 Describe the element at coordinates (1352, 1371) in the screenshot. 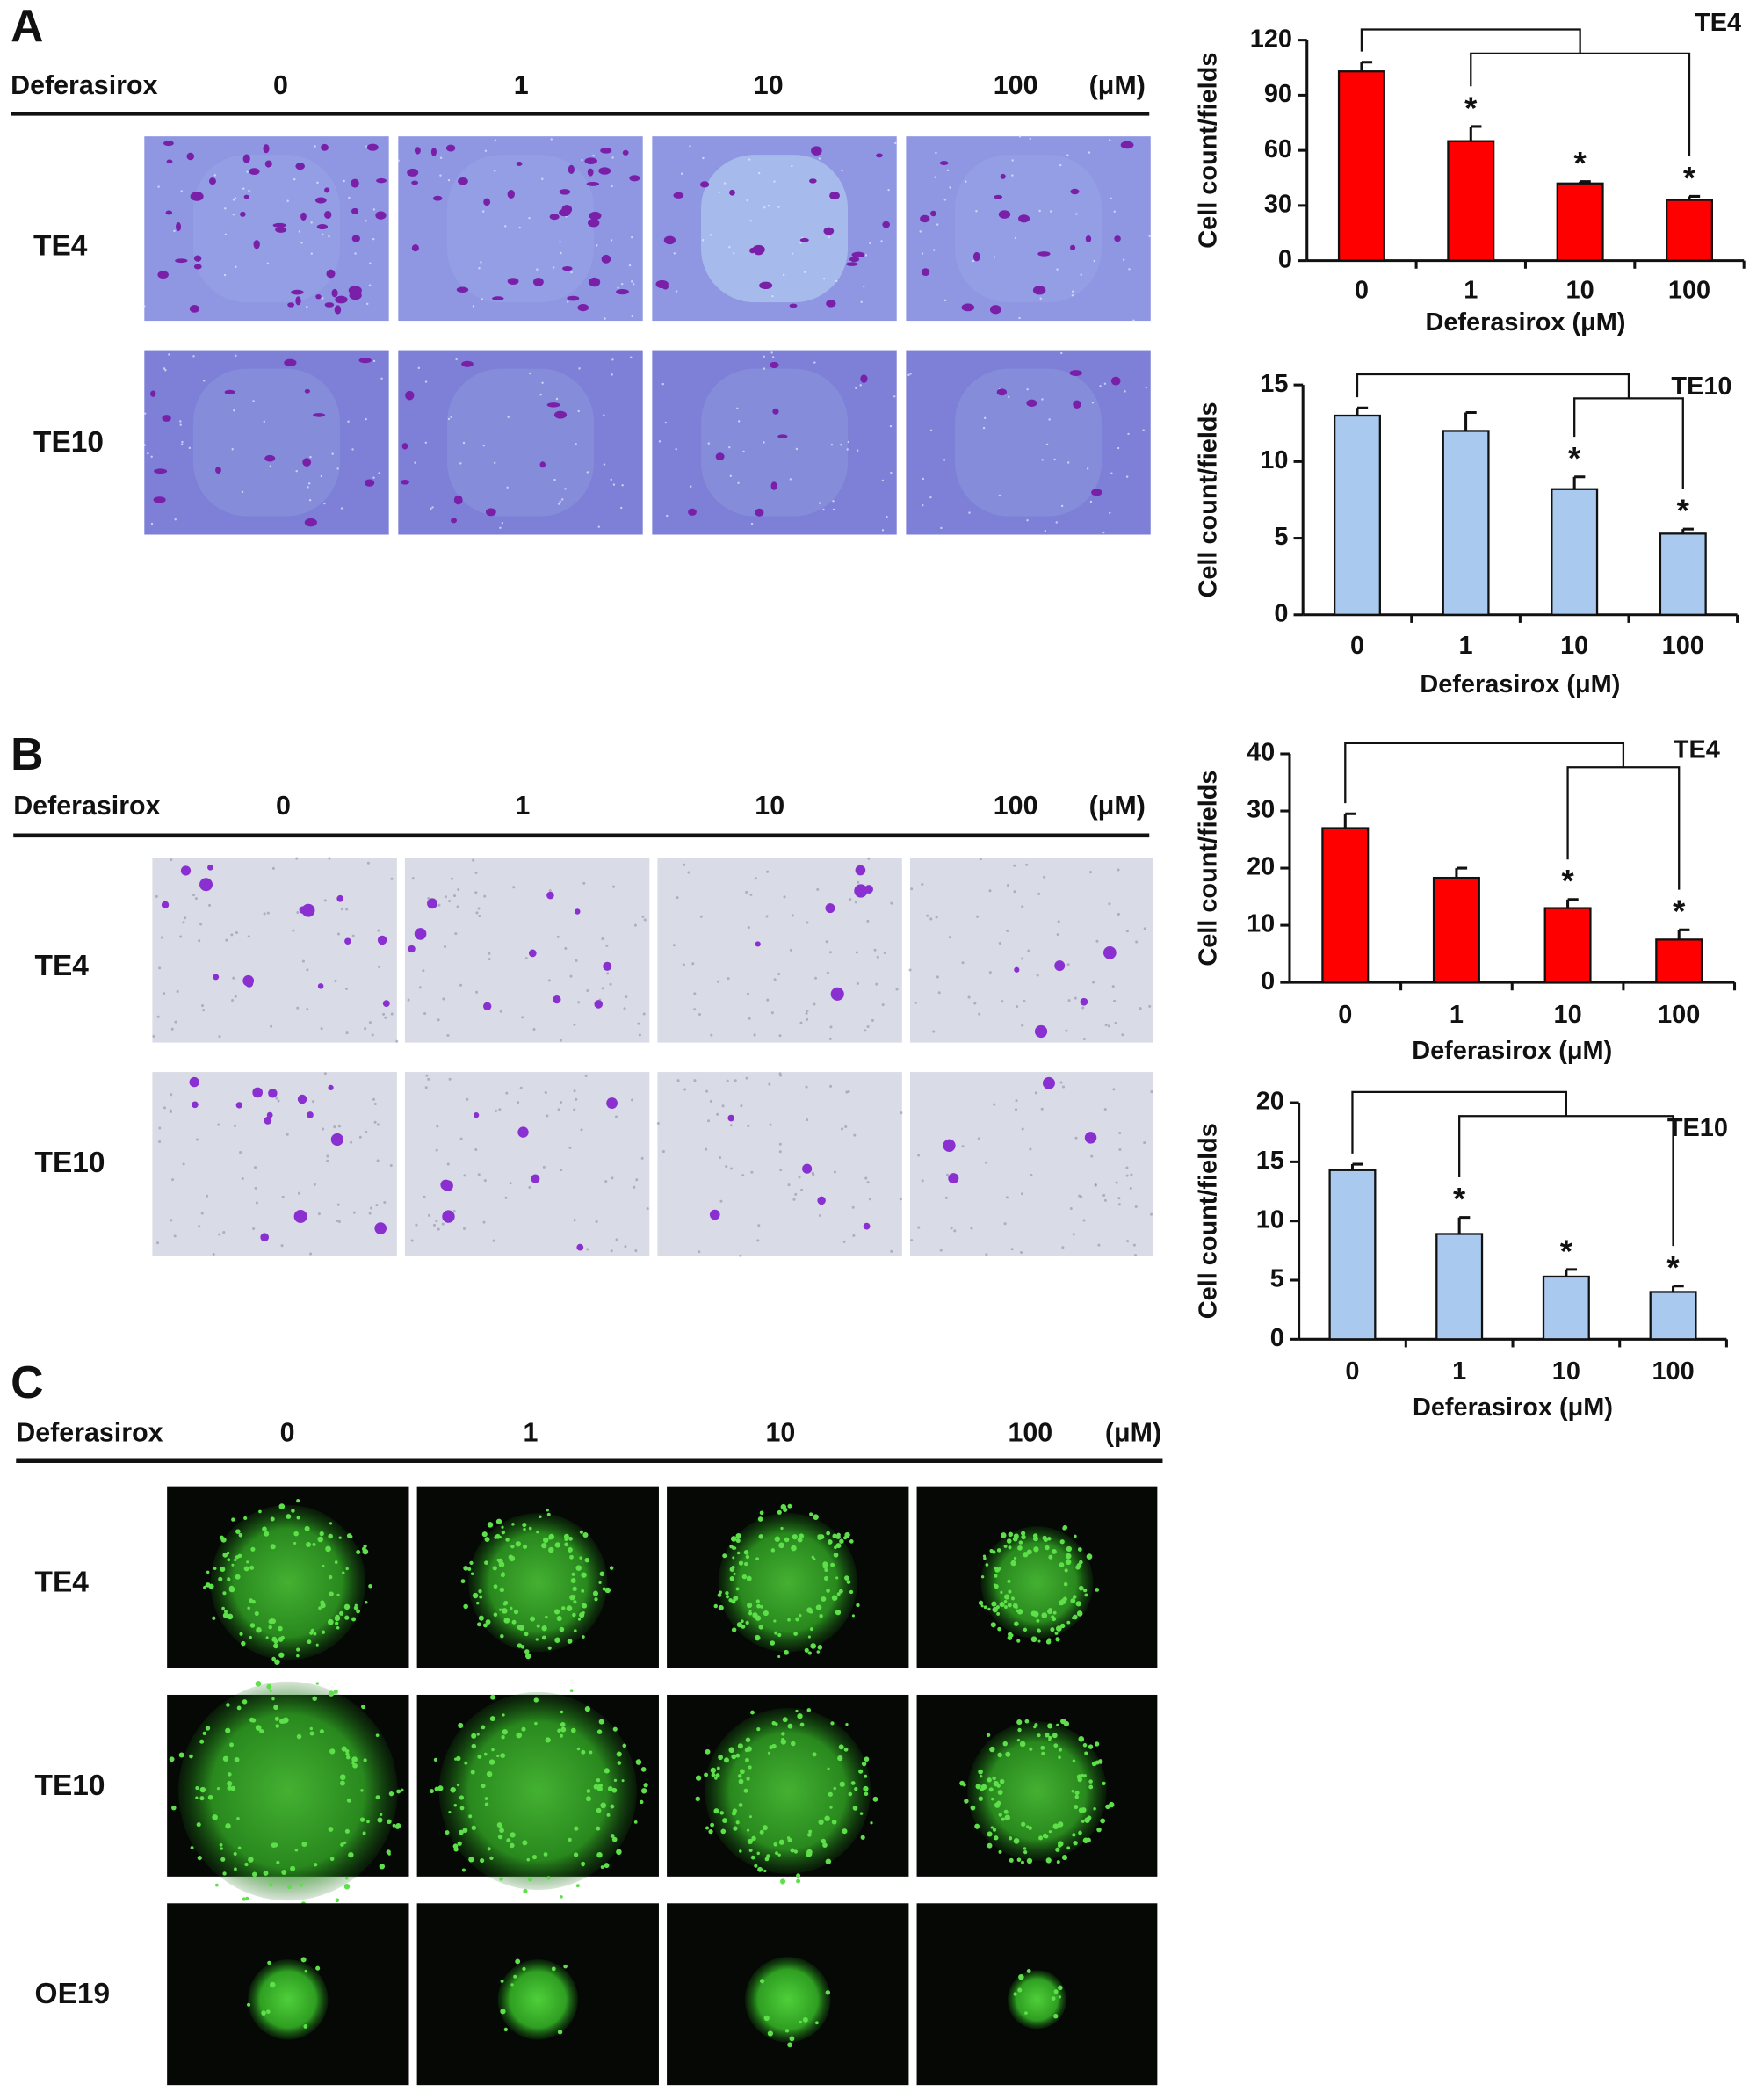

I see `x-tick-label: 0` at that location.